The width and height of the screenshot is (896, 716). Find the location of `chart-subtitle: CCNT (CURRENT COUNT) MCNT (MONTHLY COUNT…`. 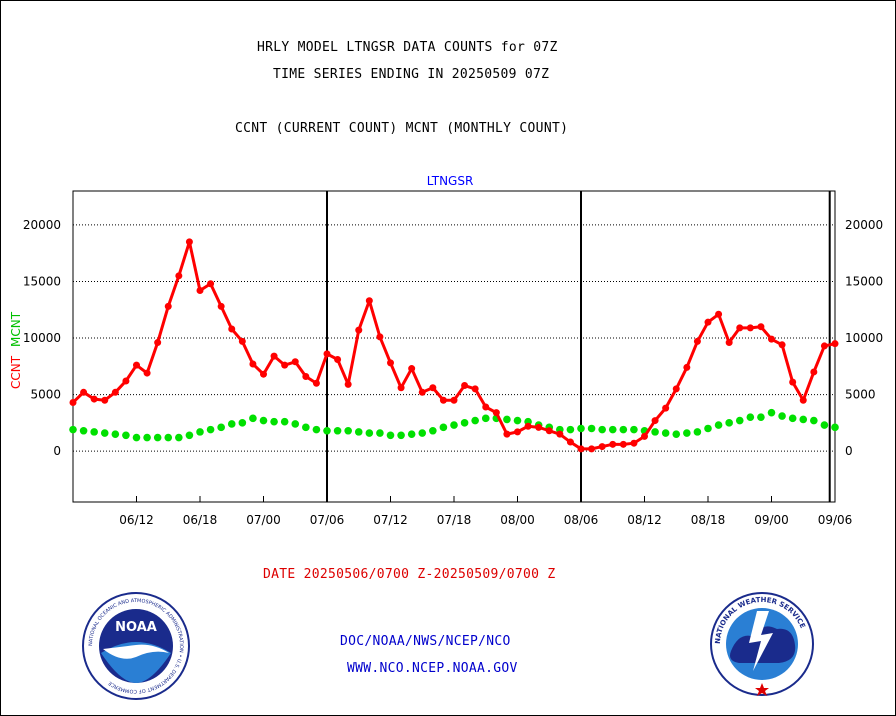

chart-subtitle: CCNT (CURRENT COUNT) MCNT (MONTHLY COUNT… is located at coordinates (402, 128).